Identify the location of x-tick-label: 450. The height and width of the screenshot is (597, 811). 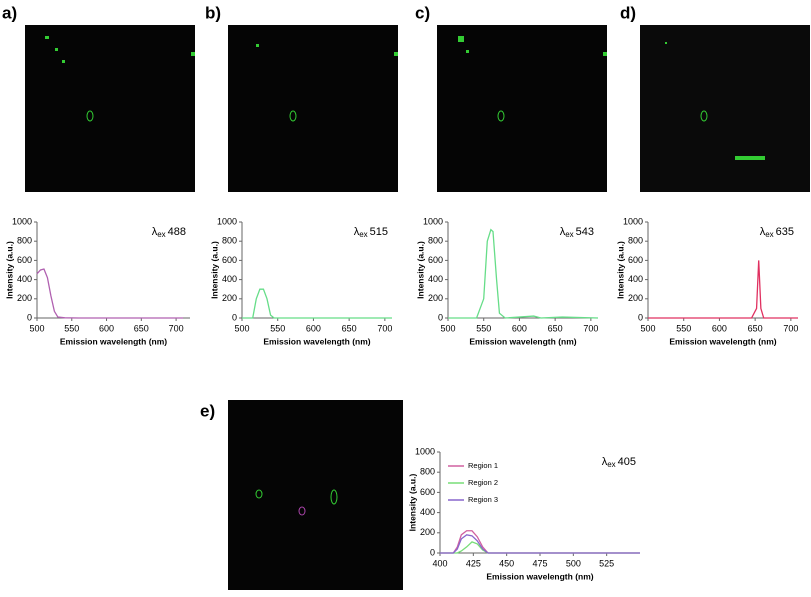
(506, 563).